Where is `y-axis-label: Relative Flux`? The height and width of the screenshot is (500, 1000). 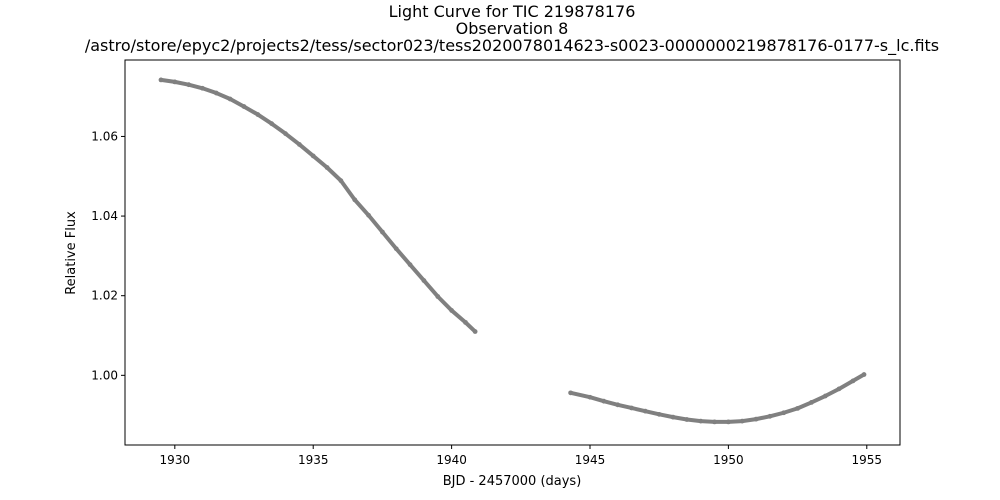
y-axis-label: Relative Flux is located at coordinates (71, 253).